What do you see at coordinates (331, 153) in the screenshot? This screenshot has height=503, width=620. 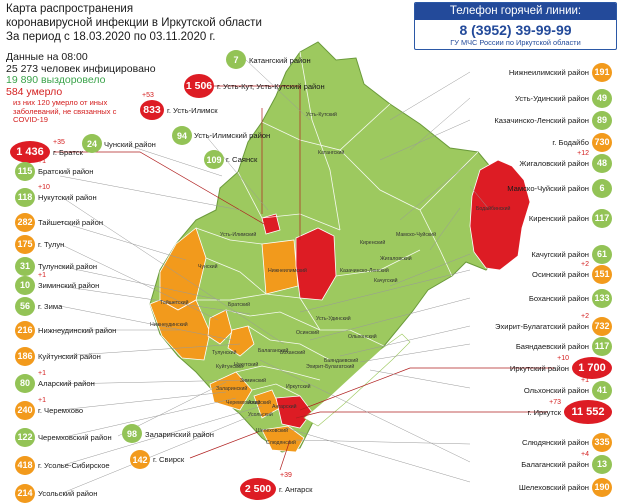 I see `map-district-label: Катангский` at bounding box center [331, 153].